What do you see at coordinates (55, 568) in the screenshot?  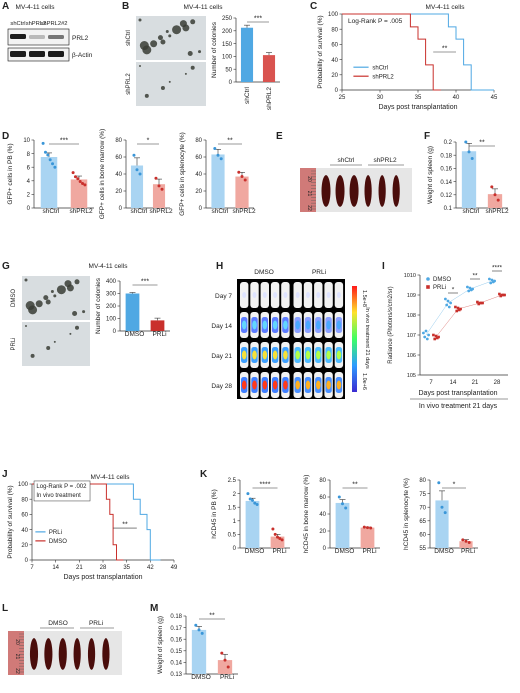 I see `x-tick-label: 14` at bounding box center [55, 568].